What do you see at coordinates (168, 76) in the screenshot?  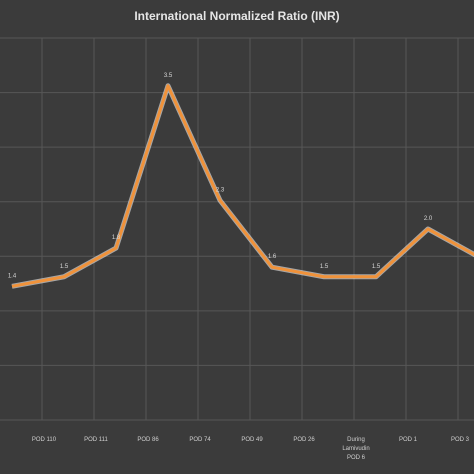 I see `data-label: 3.5` at bounding box center [168, 76].